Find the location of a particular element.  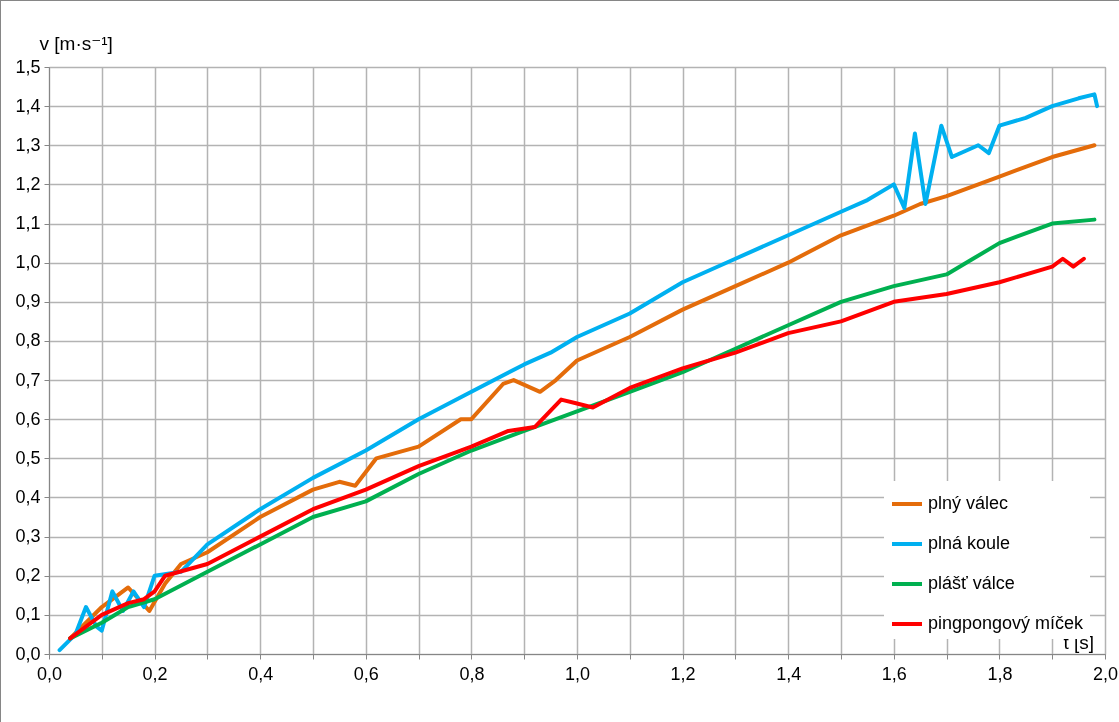

y-tick-label: 0,9 is located at coordinates (28, 301).